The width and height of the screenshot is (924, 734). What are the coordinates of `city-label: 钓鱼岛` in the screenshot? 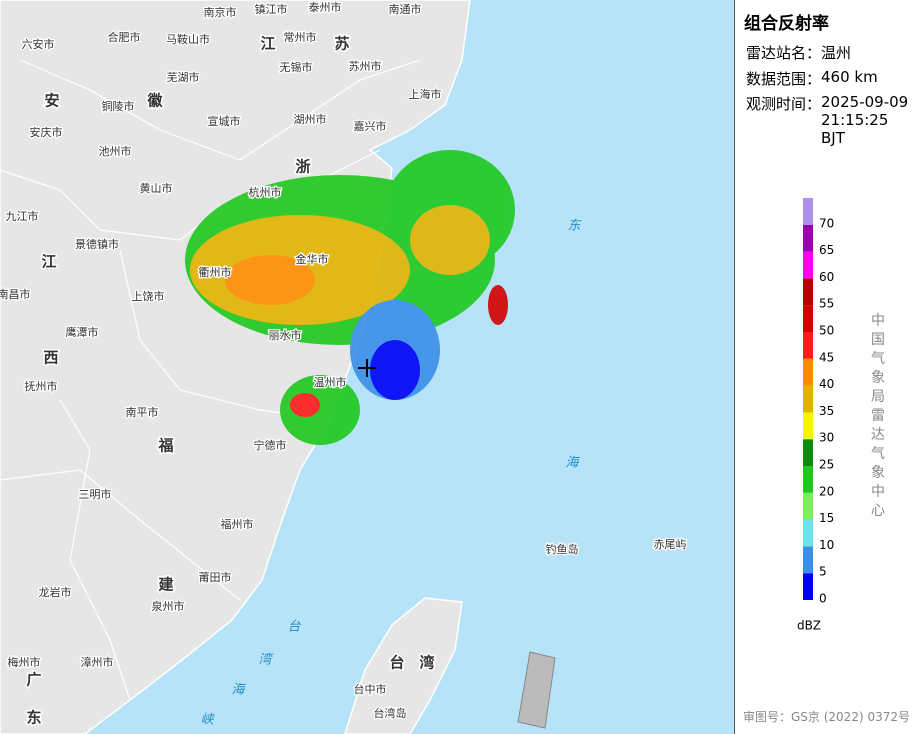 It's located at (562, 549).